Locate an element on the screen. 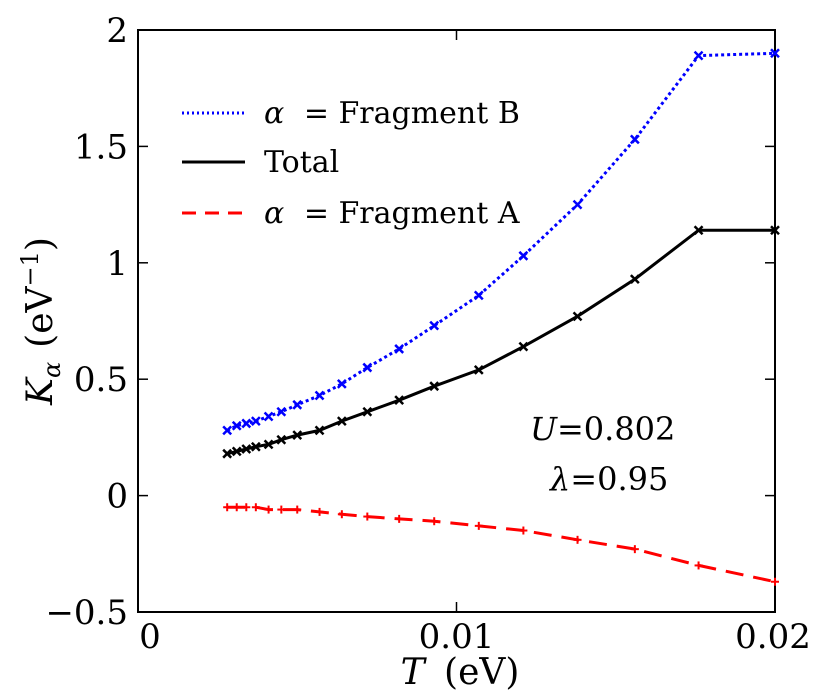 The height and width of the screenshot is (699, 821). x-tick-label: 0 is located at coordinates (150, 637).